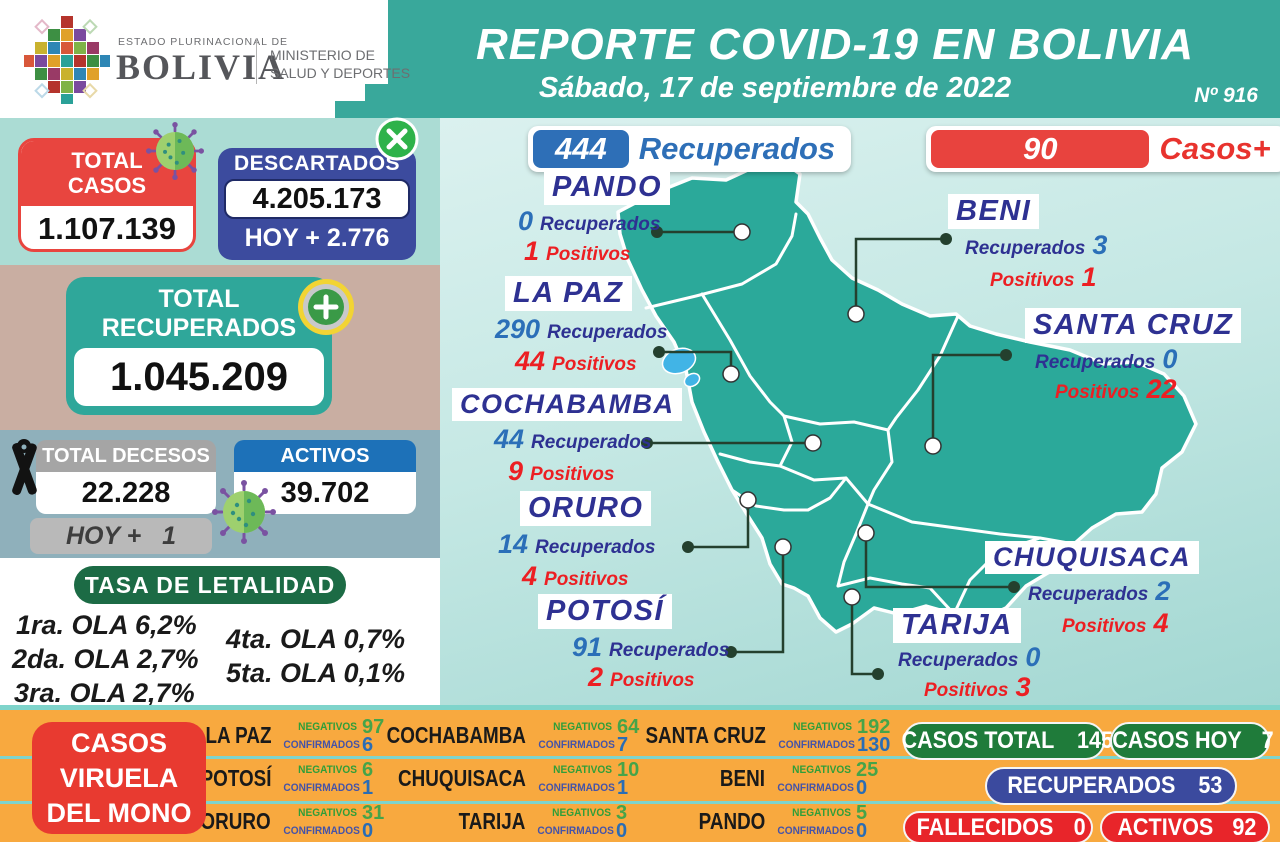  Describe the element at coordinates (119, 743) in the screenshot. I see `monkeypox-title-line1: CASOS` at that location.